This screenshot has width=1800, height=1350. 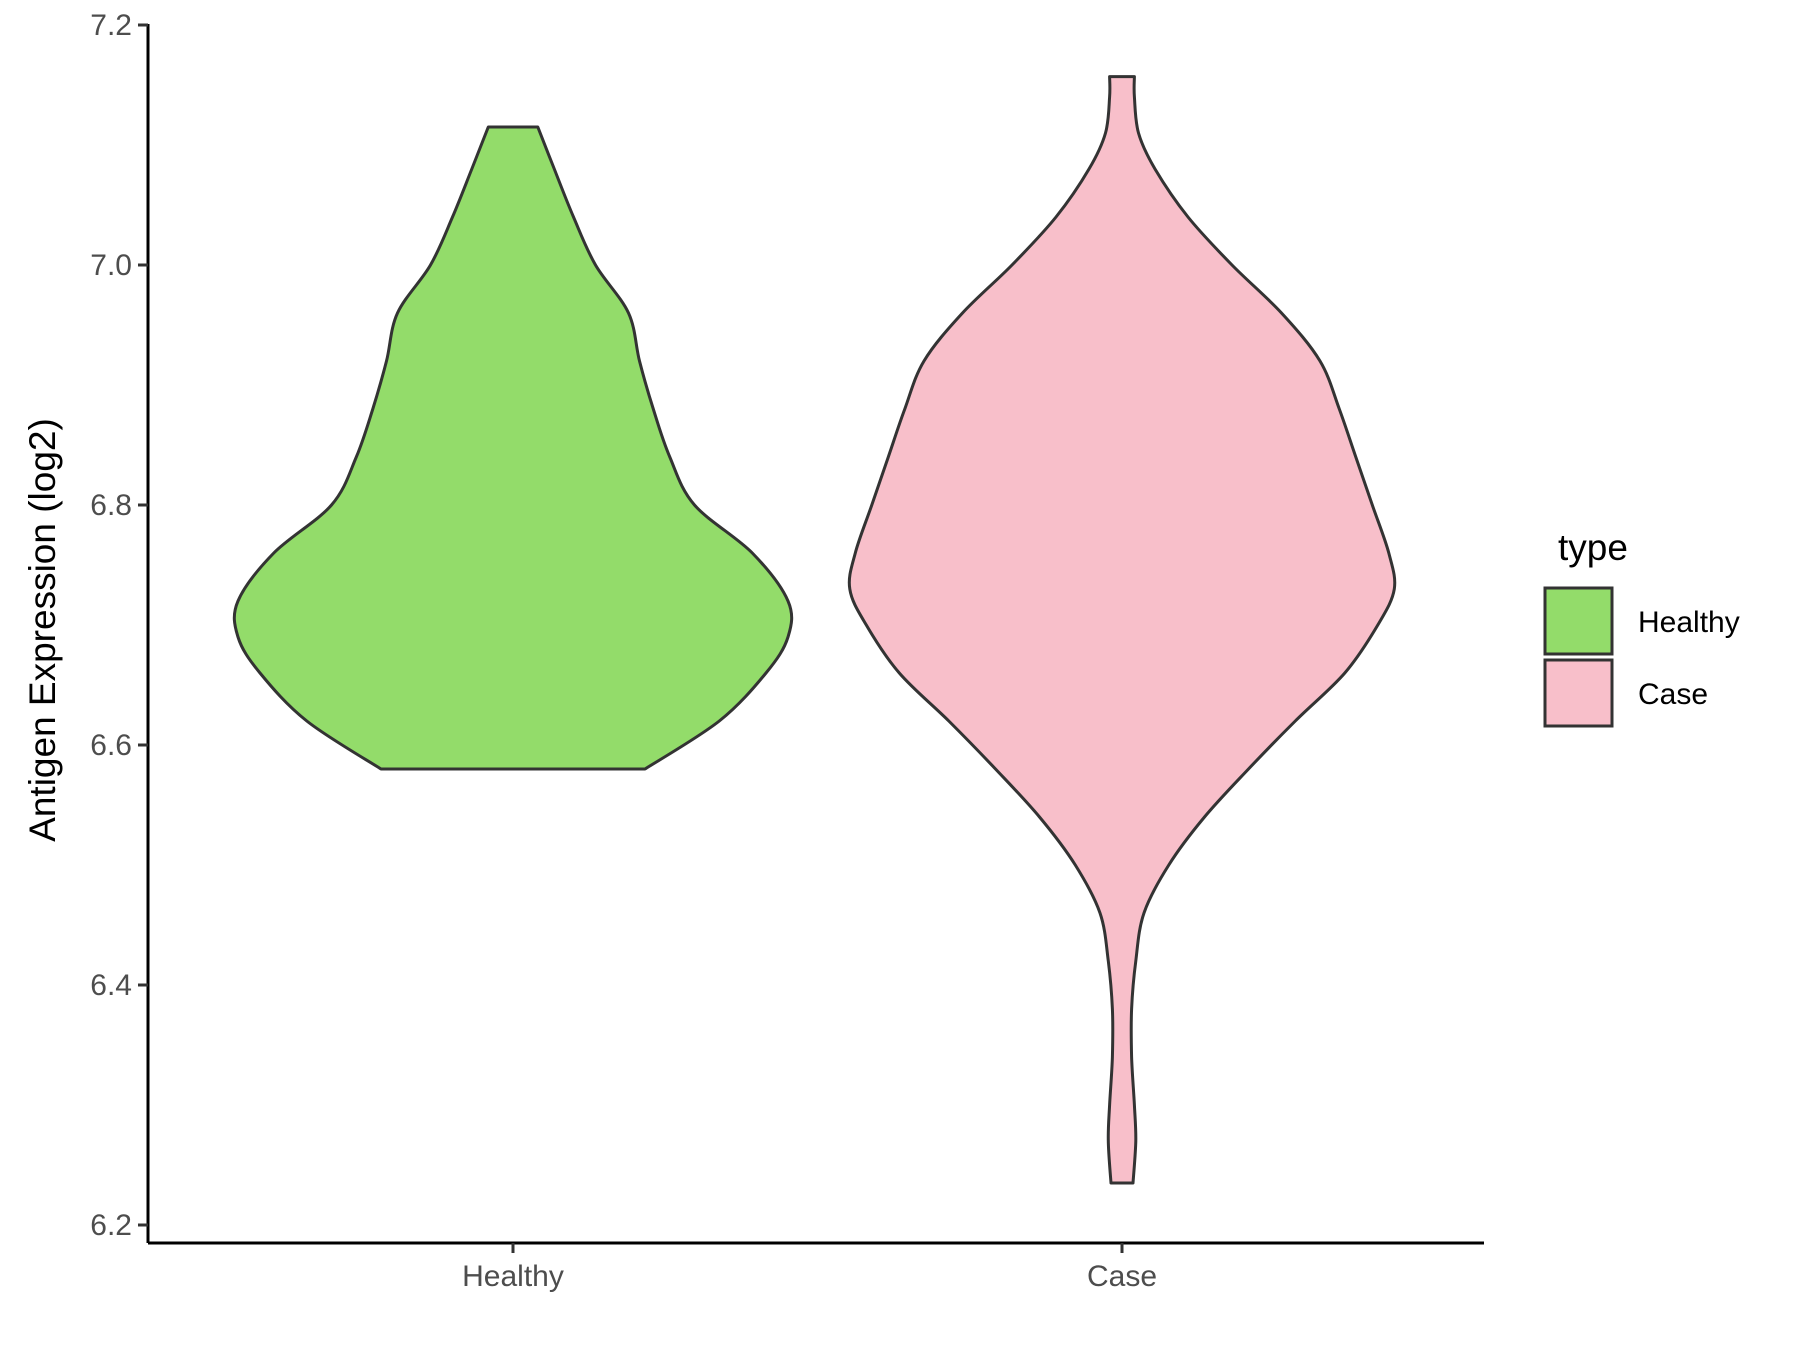 What do you see at coordinates (1578, 693) in the screenshot?
I see `legend-swatch-case` at bounding box center [1578, 693].